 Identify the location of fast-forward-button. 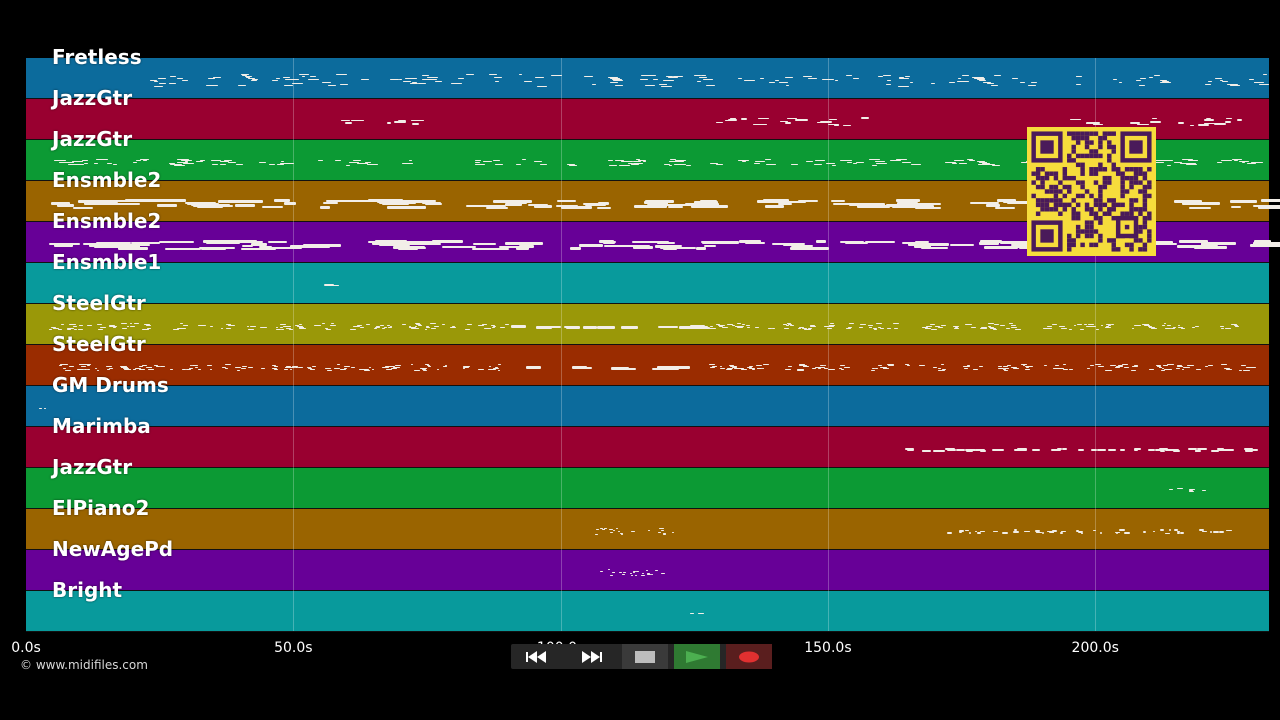
(592, 656).